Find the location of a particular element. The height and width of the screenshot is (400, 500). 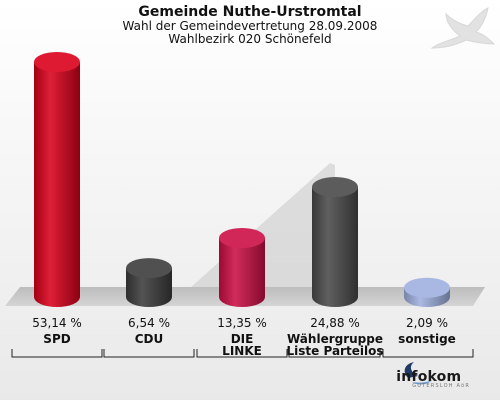

value-label: 6,54 % is located at coordinates (149, 323).